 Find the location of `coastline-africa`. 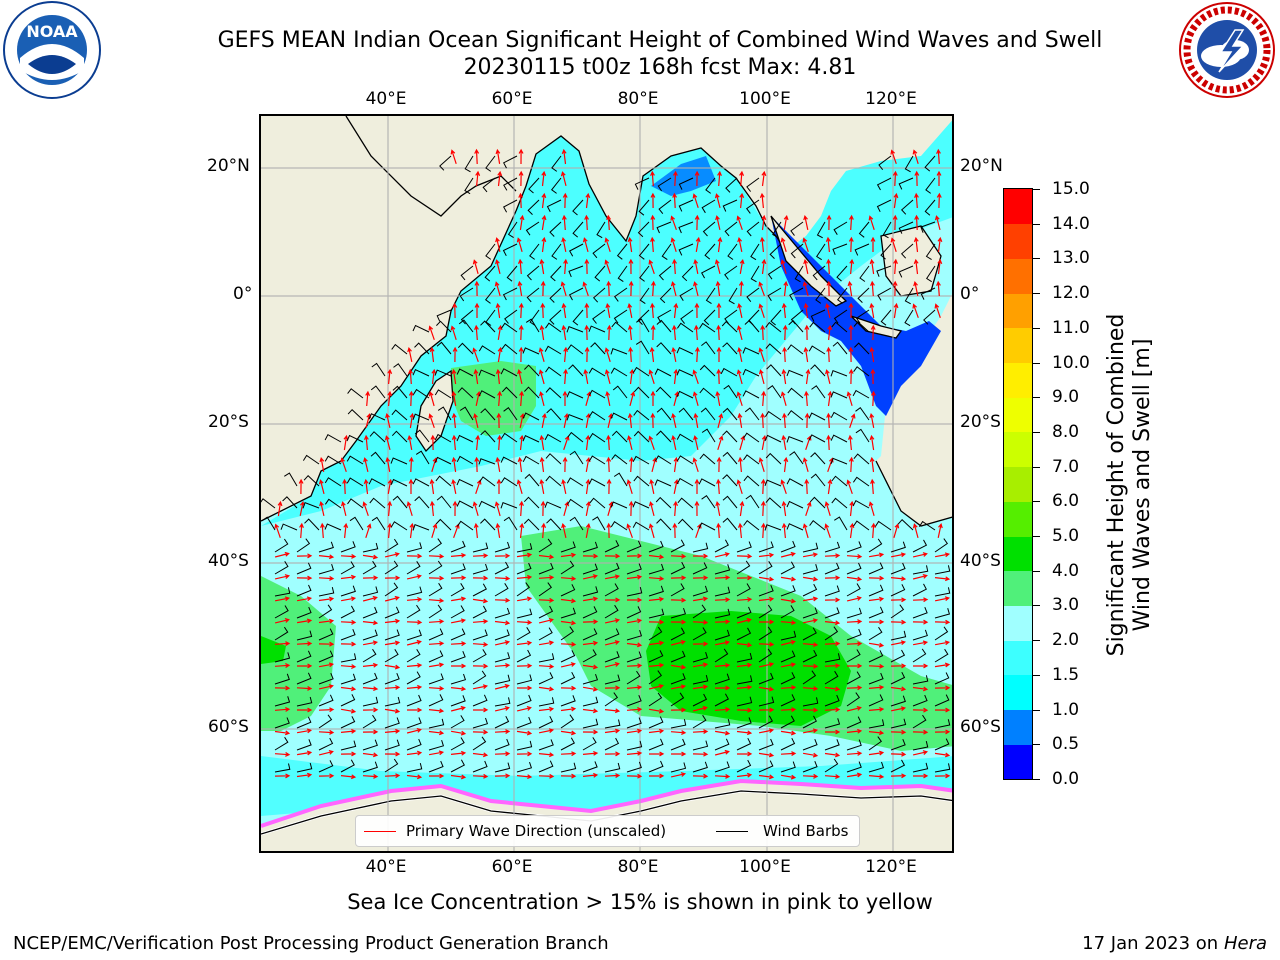

coastline-africa is located at coordinates (389, 366).